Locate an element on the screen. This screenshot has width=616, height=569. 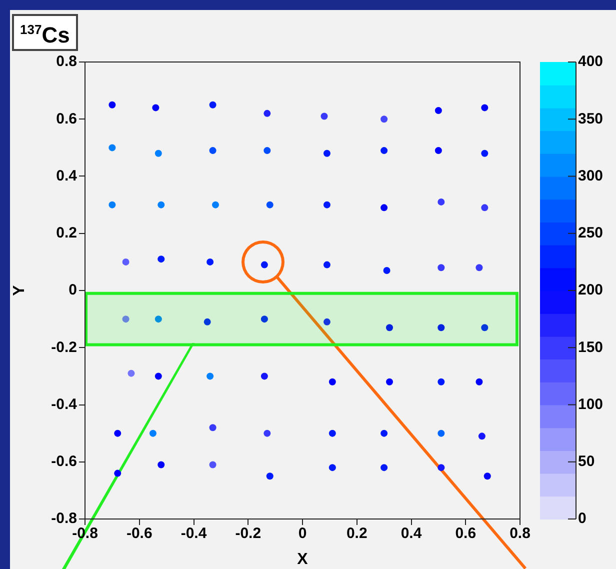
y-tick-label: -0.2 is located at coordinates (64, 347).